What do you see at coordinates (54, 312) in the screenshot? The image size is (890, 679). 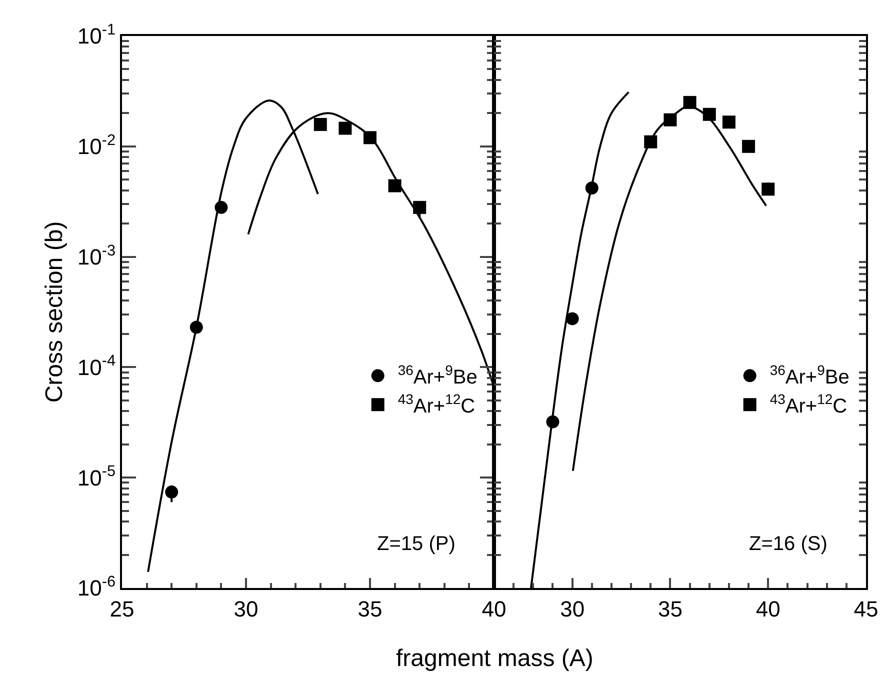 I see `y-axis-title: Cross section (b)` at bounding box center [54, 312].